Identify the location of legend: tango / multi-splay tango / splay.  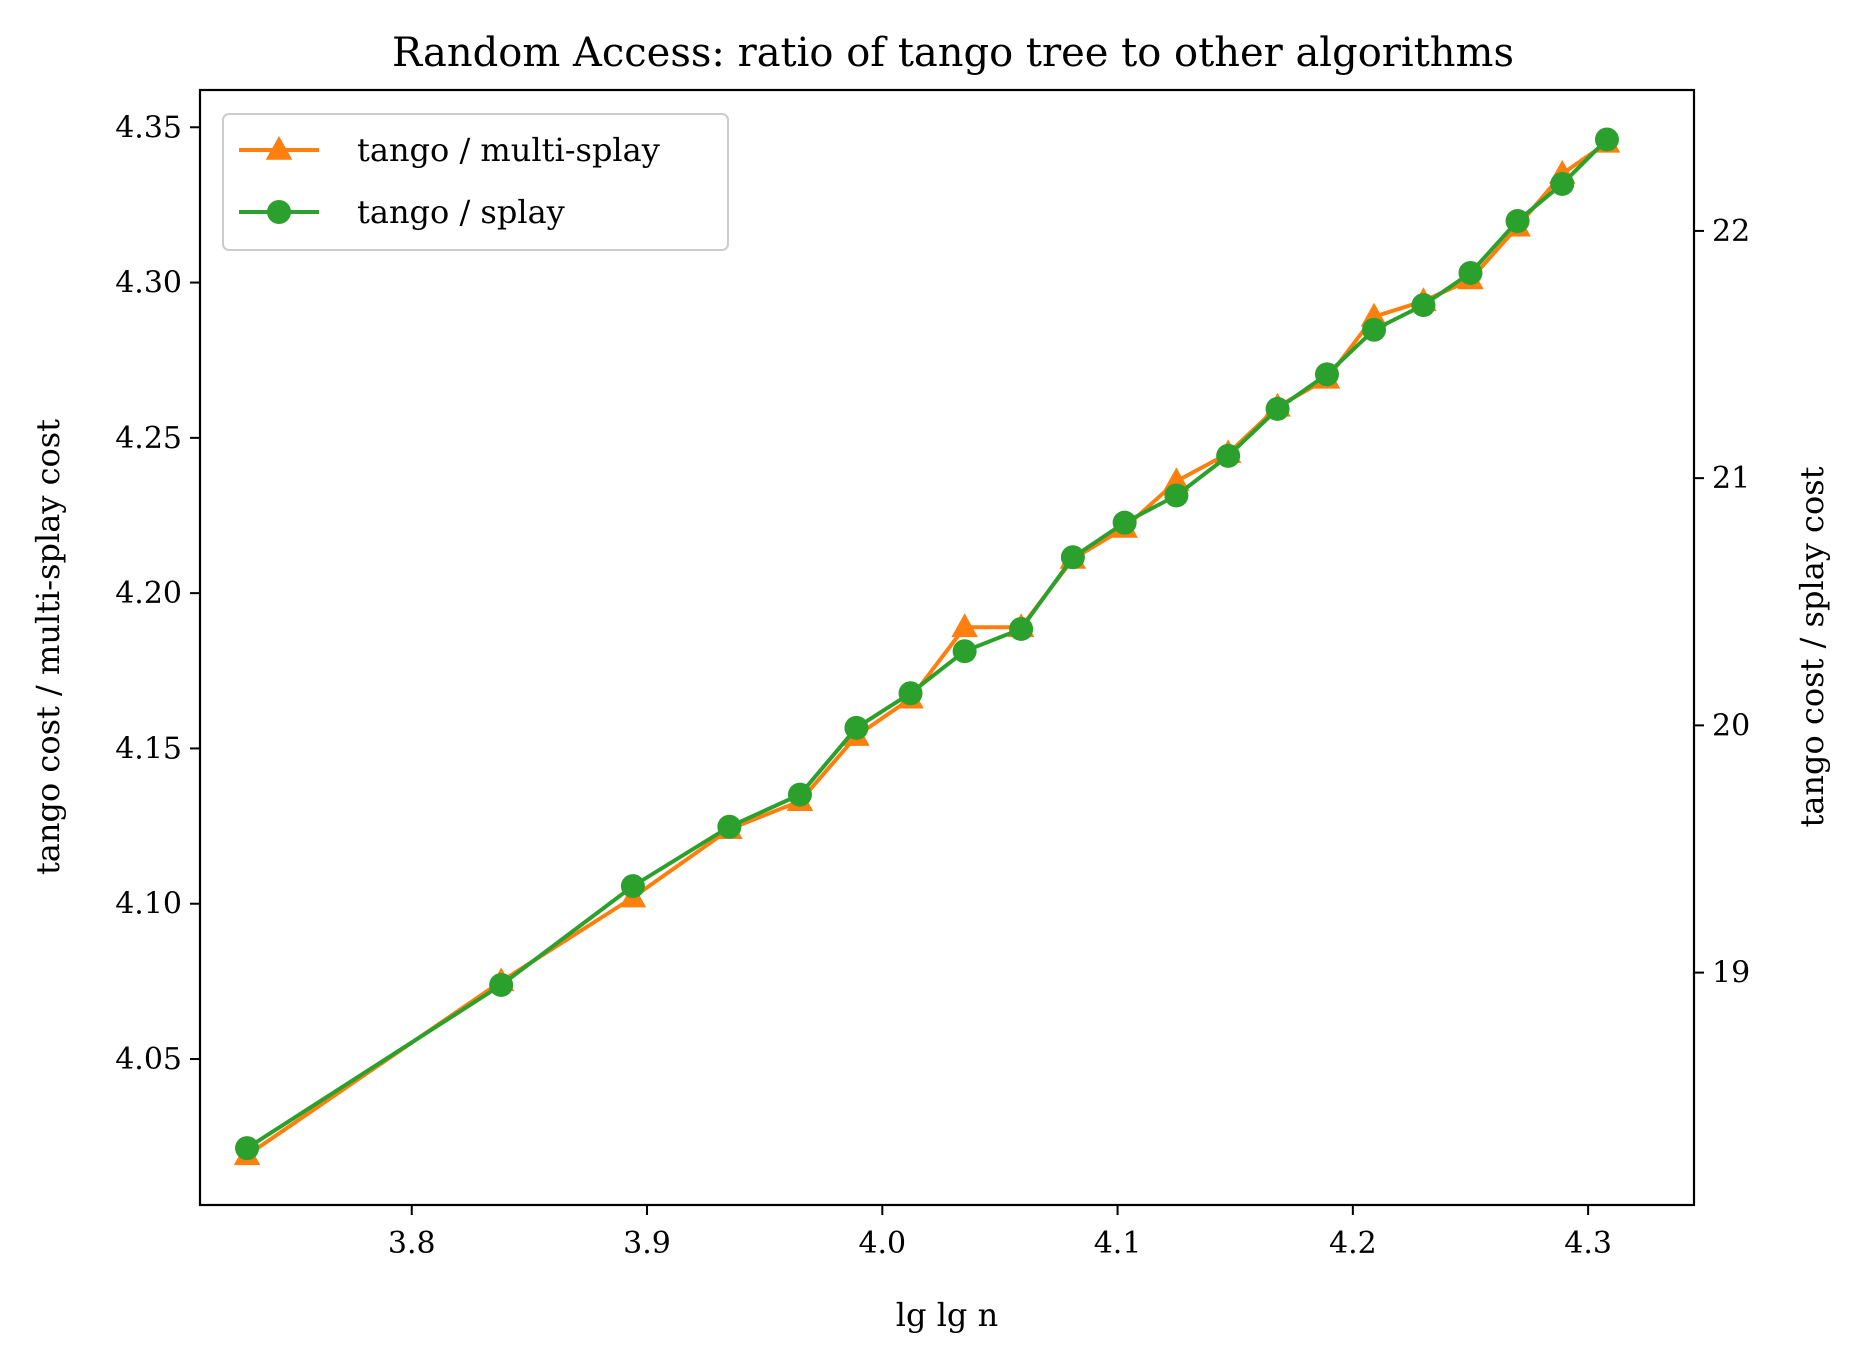
(475, 182).